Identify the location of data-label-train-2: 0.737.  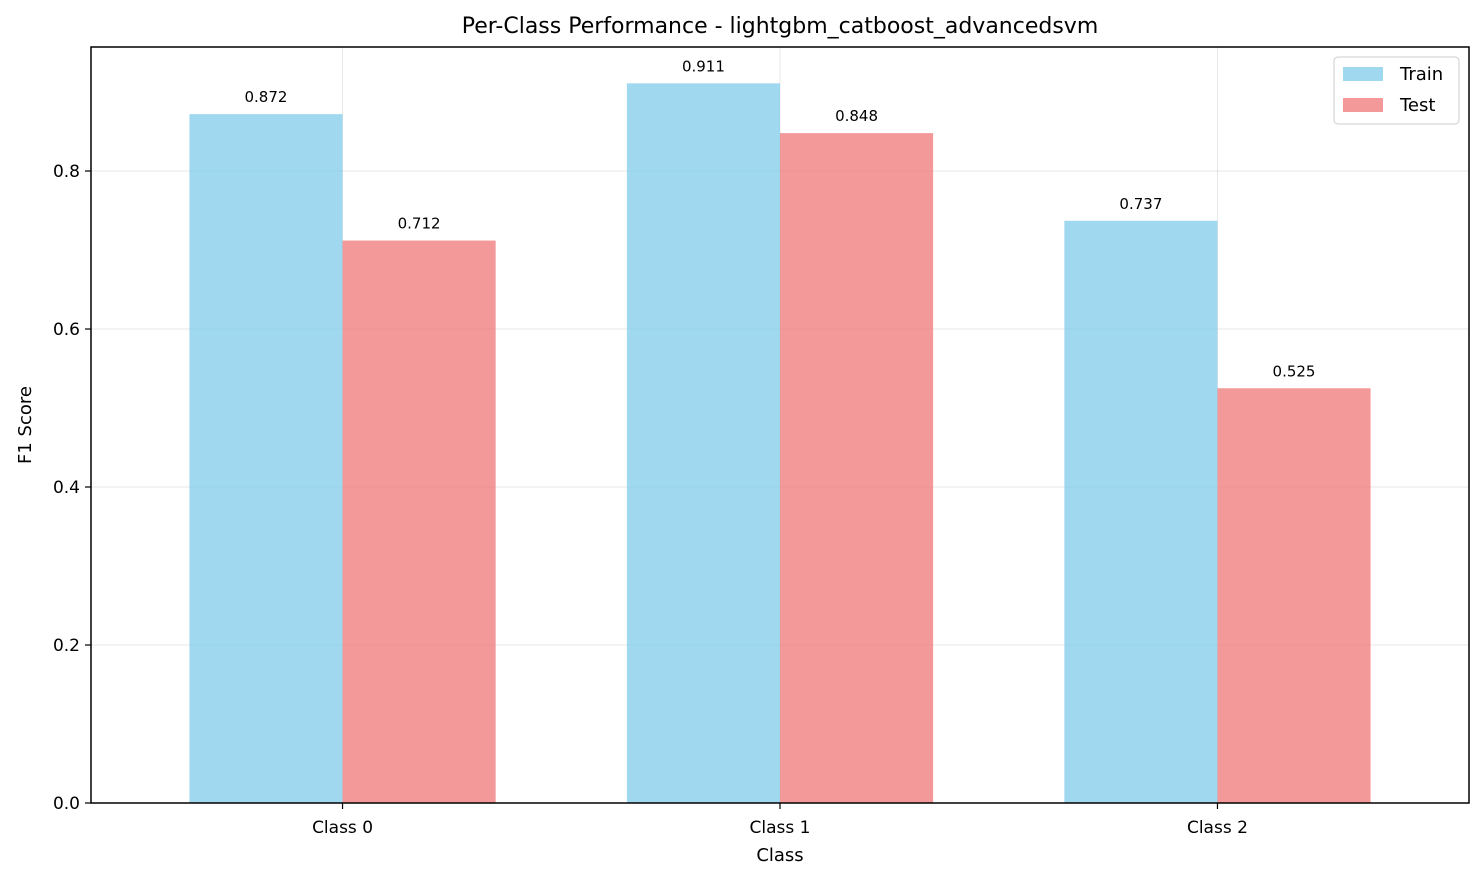
(1140, 204).